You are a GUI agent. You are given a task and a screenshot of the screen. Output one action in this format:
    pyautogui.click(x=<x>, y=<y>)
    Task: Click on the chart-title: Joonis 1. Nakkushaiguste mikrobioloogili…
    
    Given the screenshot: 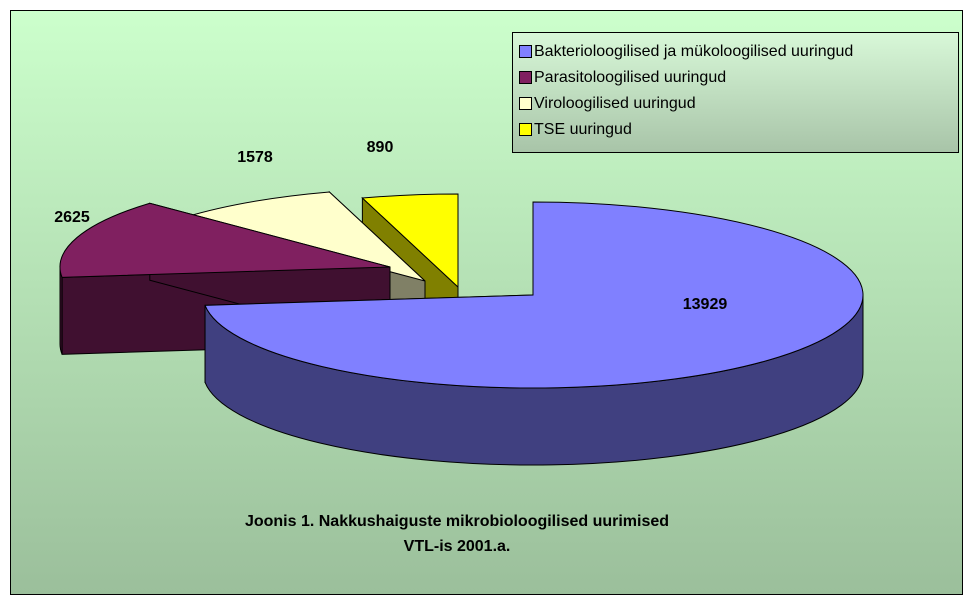 What is the action you would take?
    pyautogui.click(x=457, y=521)
    